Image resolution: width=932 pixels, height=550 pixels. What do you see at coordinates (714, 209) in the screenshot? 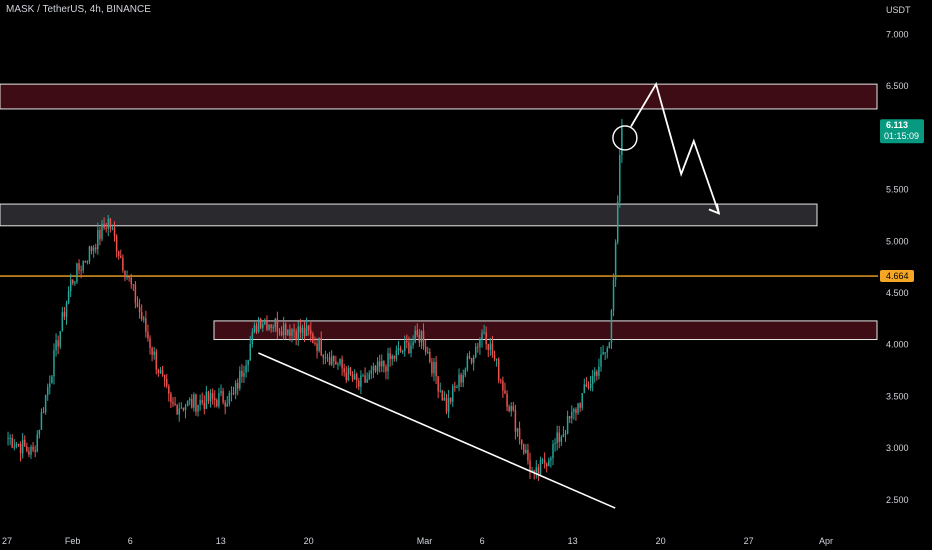
I see `projection-arrowhead` at bounding box center [714, 209].